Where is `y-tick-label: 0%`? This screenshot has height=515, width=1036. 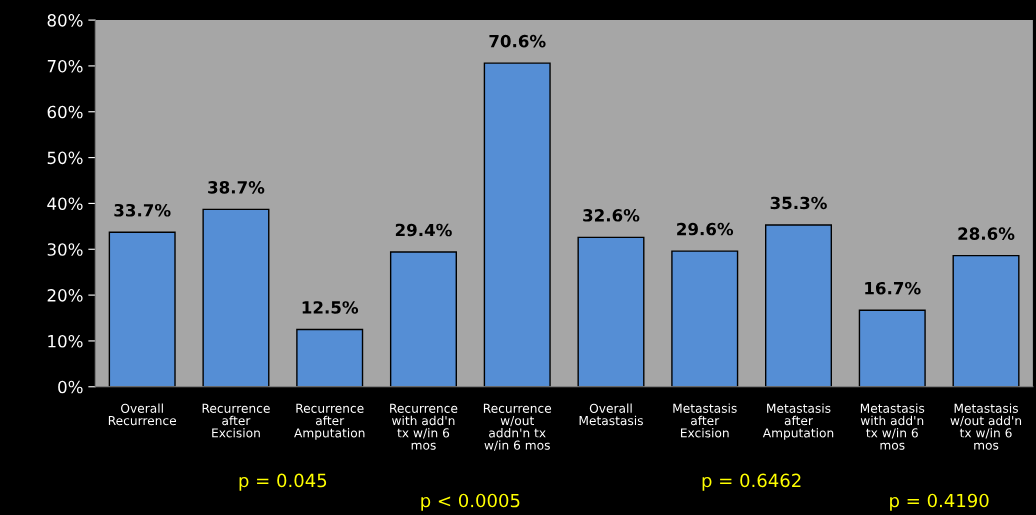 y-tick-label: 0% is located at coordinates (70, 387).